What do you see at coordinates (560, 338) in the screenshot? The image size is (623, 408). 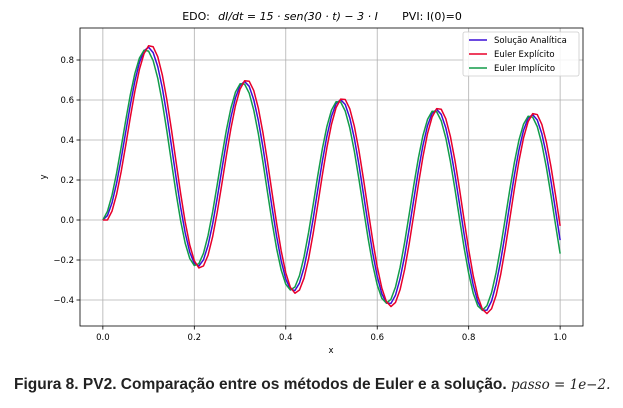 I see `x-tick-label: 1.0` at bounding box center [560, 338].